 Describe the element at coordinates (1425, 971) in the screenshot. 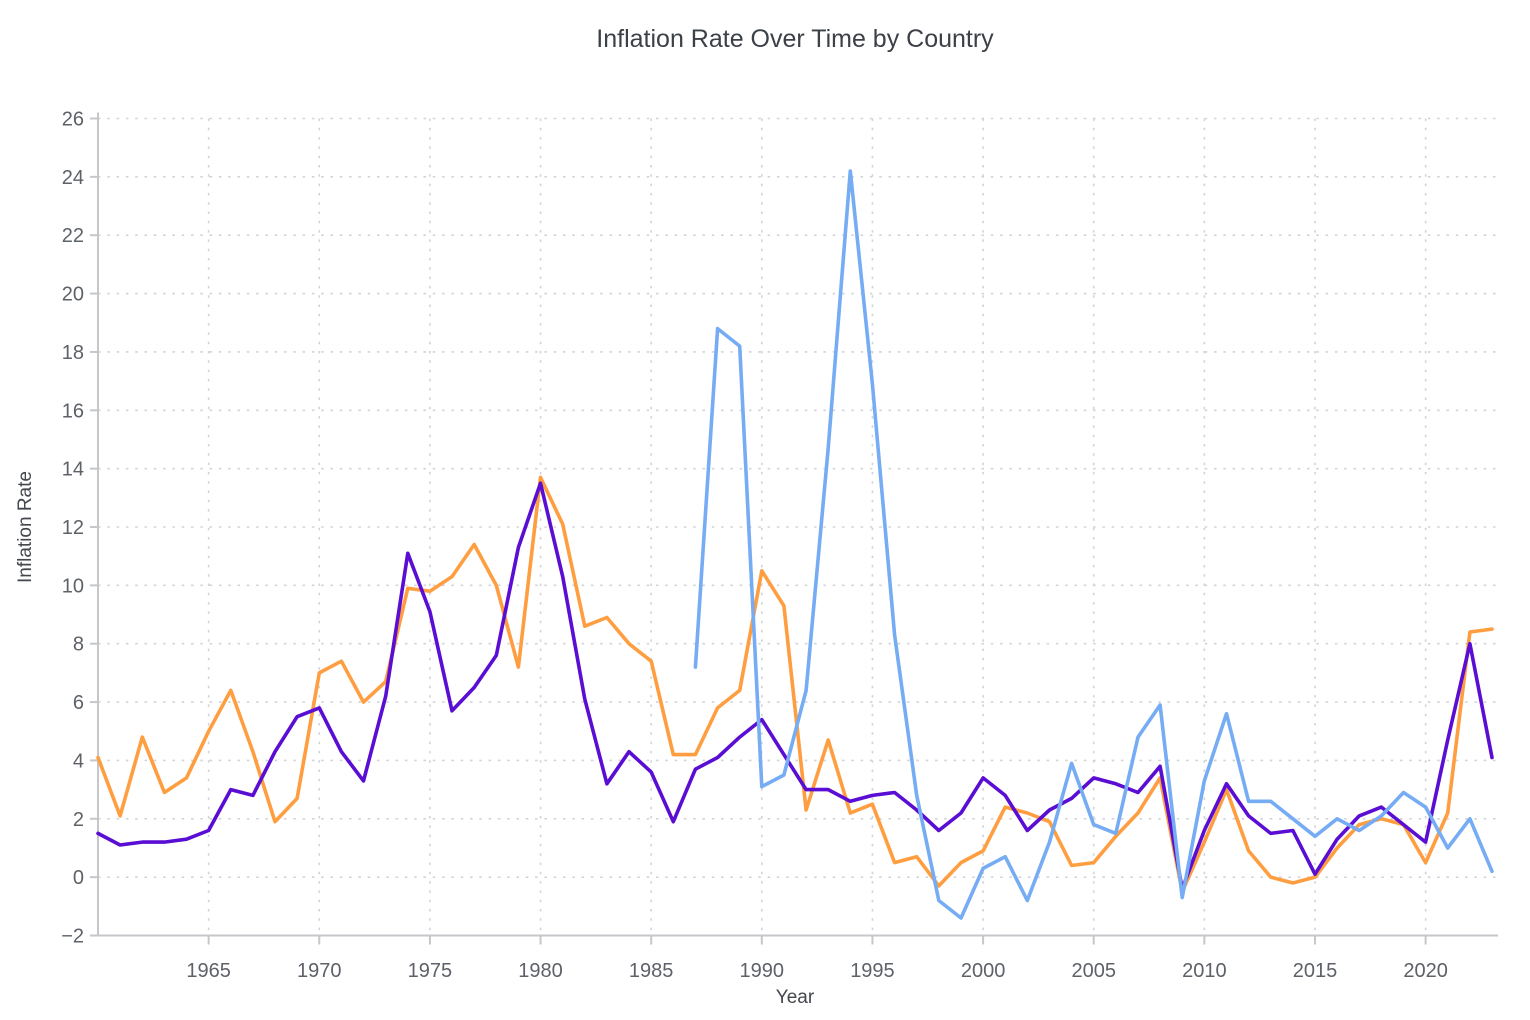

I see `x-tick-label: 2020` at that location.